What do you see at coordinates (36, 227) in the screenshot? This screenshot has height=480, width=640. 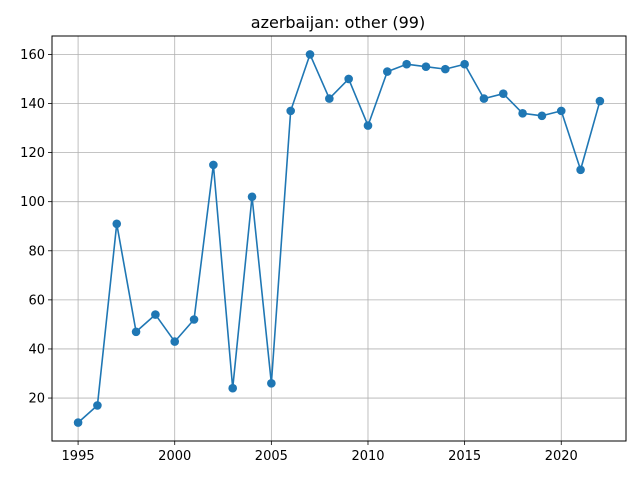 I see `y-axis: 20 40 60 80 100 120 140 160` at bounding box center [36, 227].